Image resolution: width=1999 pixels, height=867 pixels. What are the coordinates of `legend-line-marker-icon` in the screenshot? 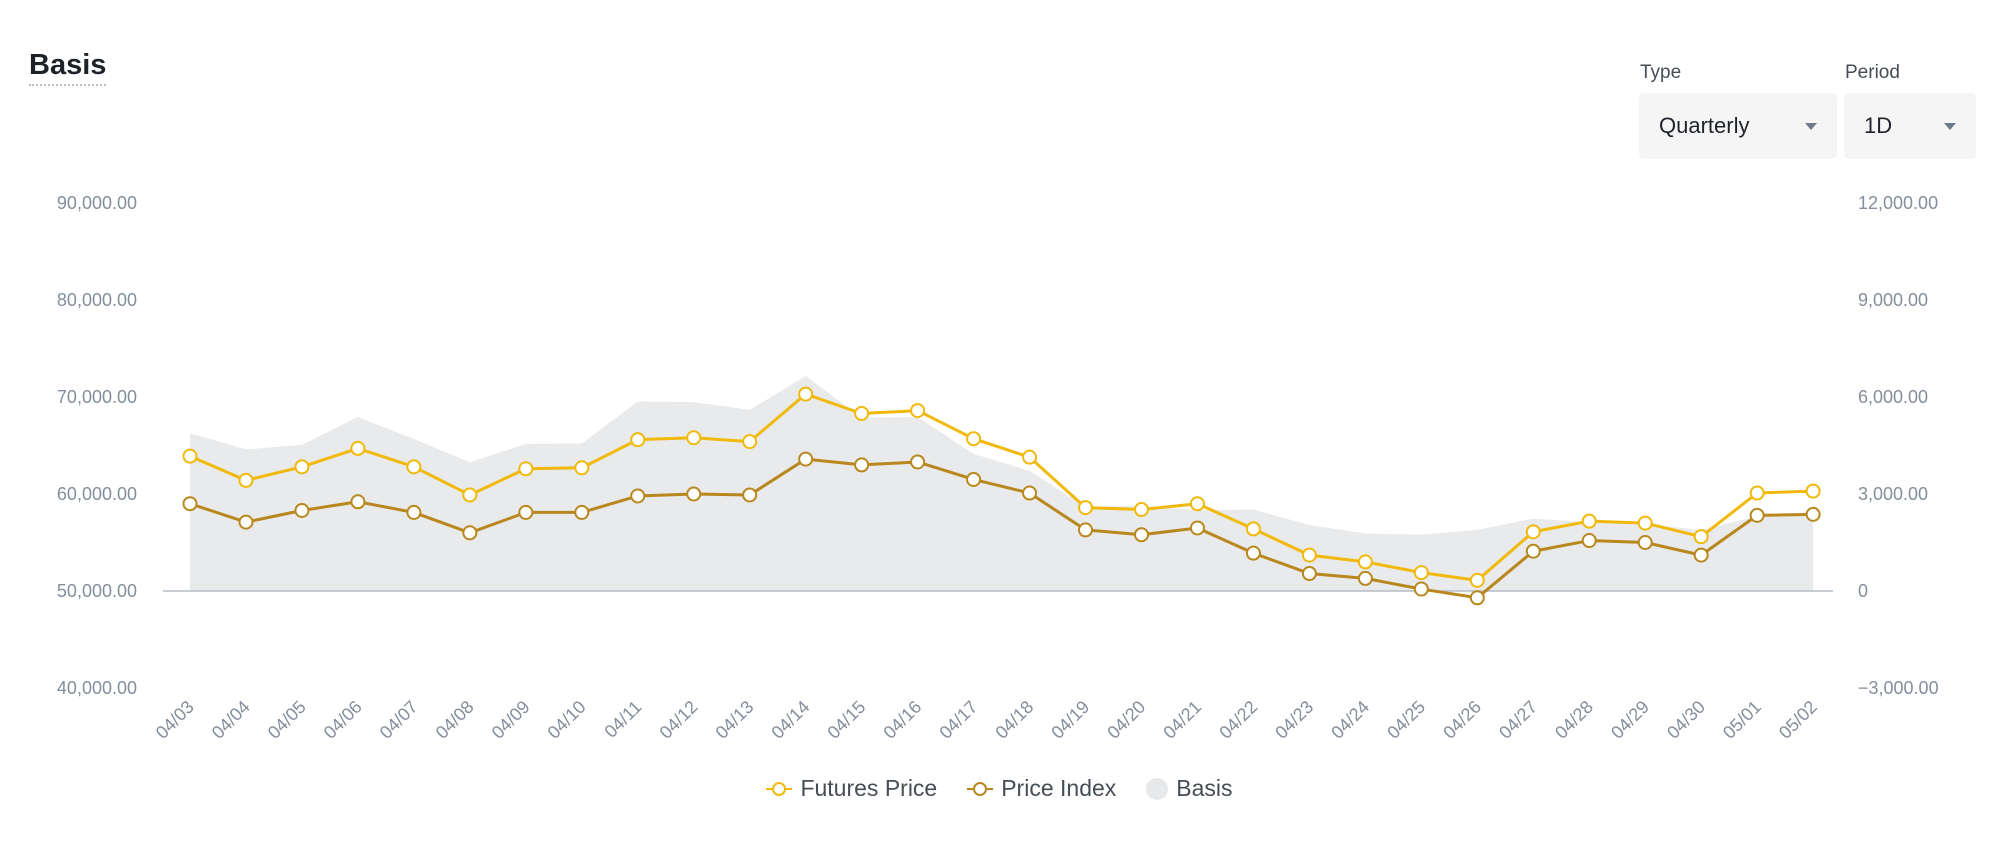 It's located at (980, 789).